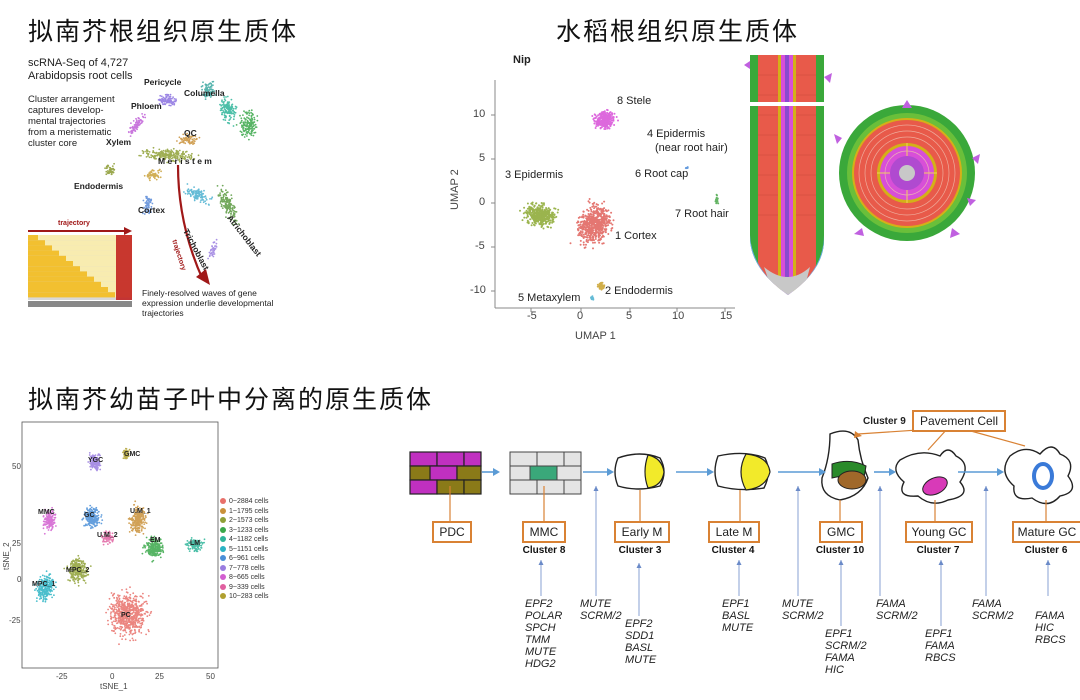  I want to click on arab-caption-line: trajectories, so click(207, 313).